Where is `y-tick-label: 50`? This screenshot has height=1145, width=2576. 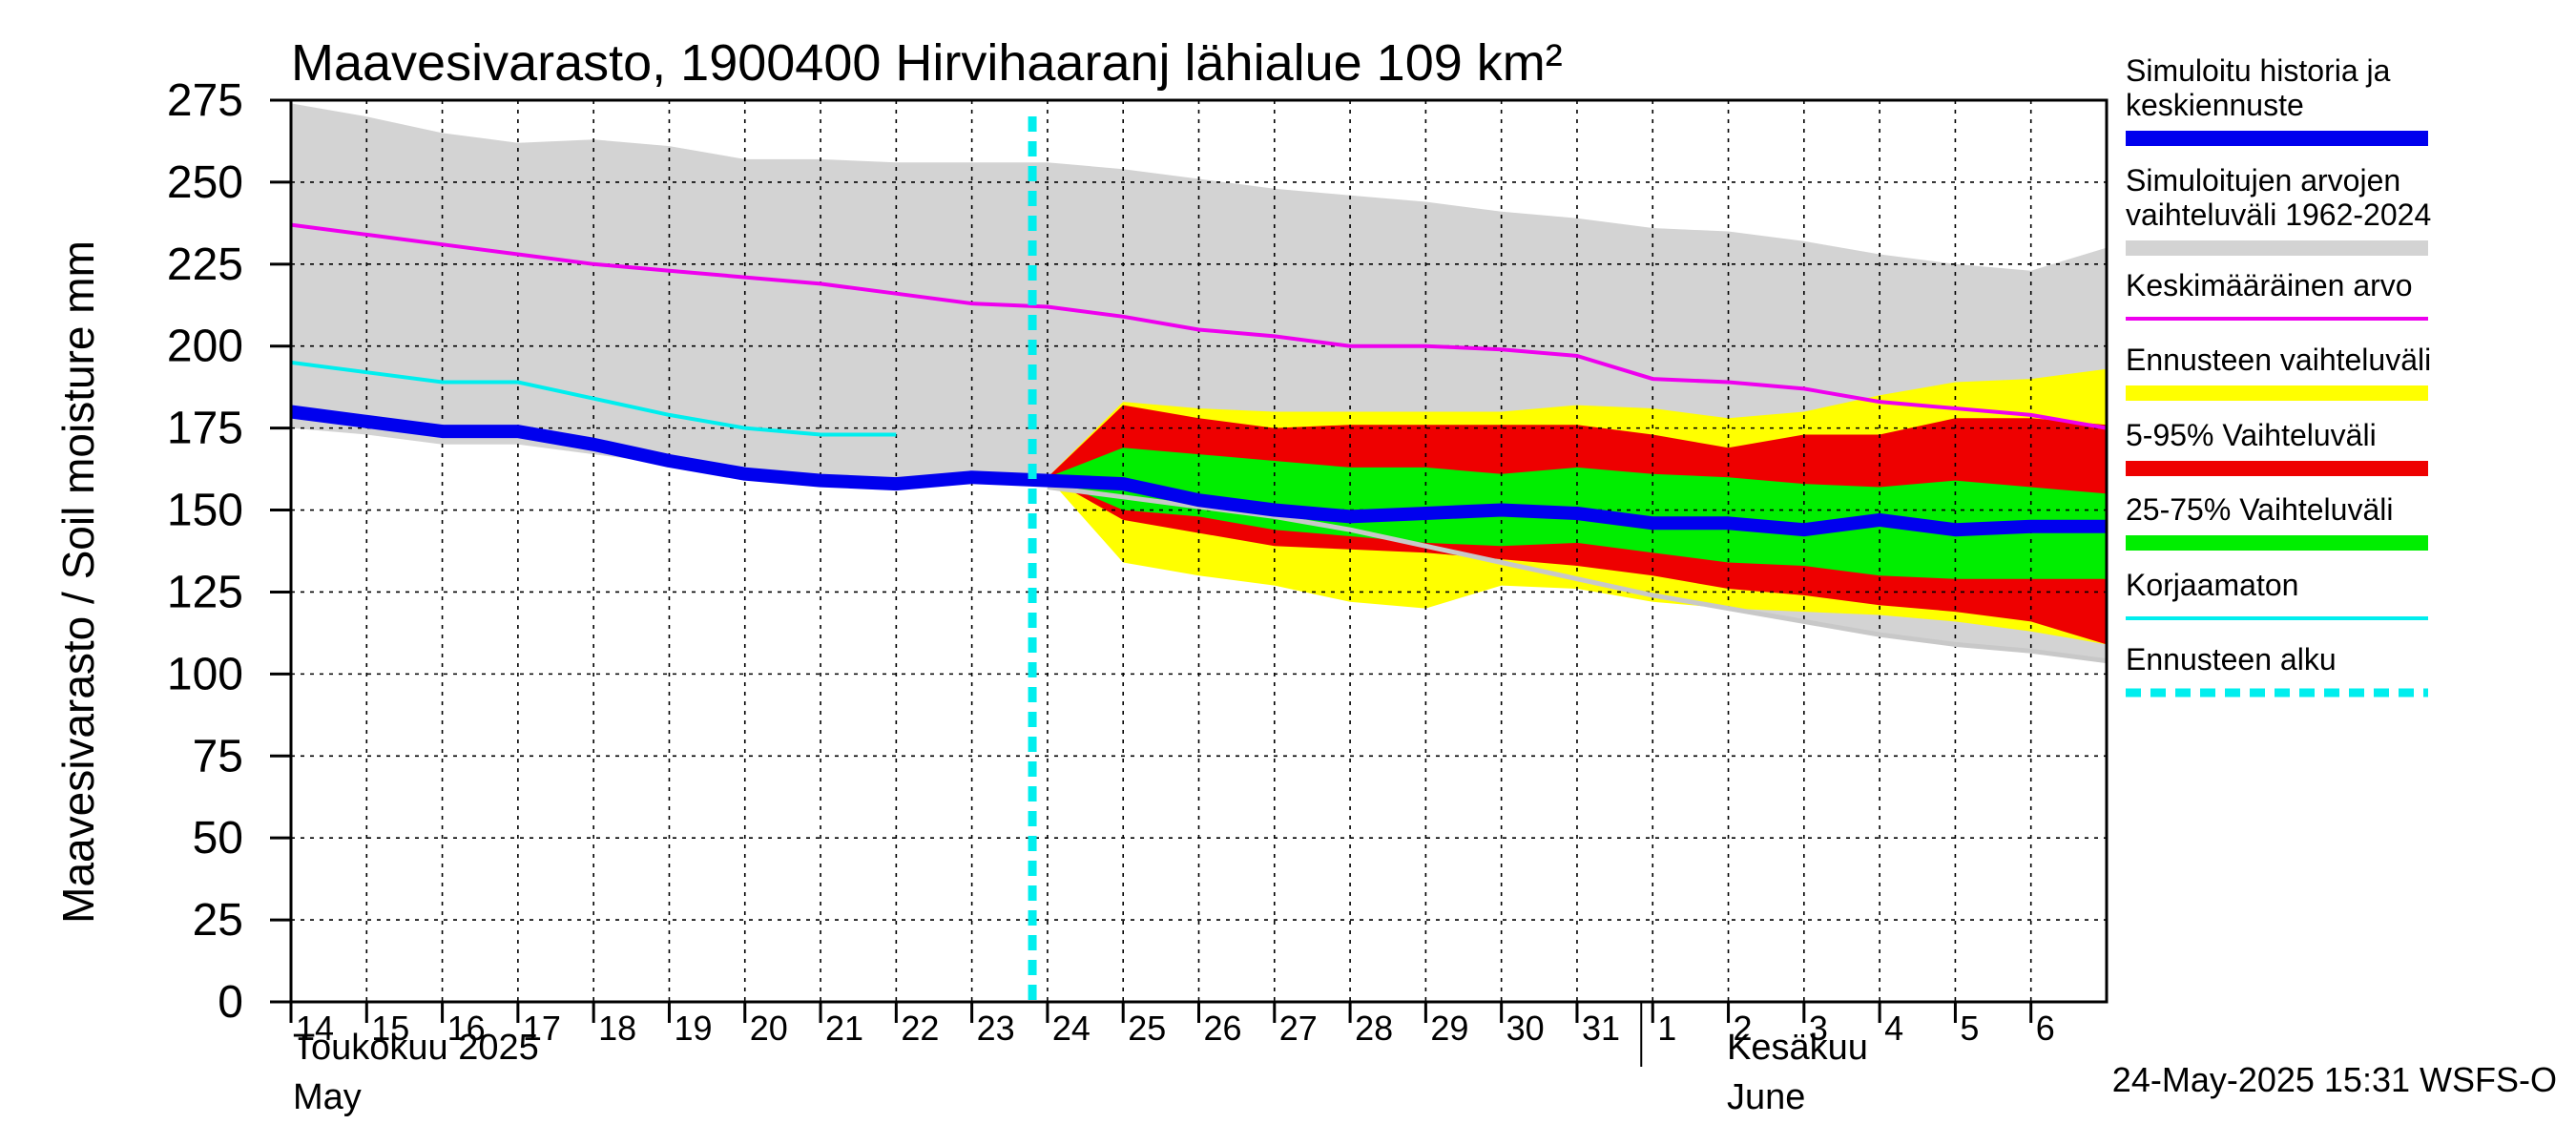 y-tick-label: 50 is located at coordinates (218, 838).